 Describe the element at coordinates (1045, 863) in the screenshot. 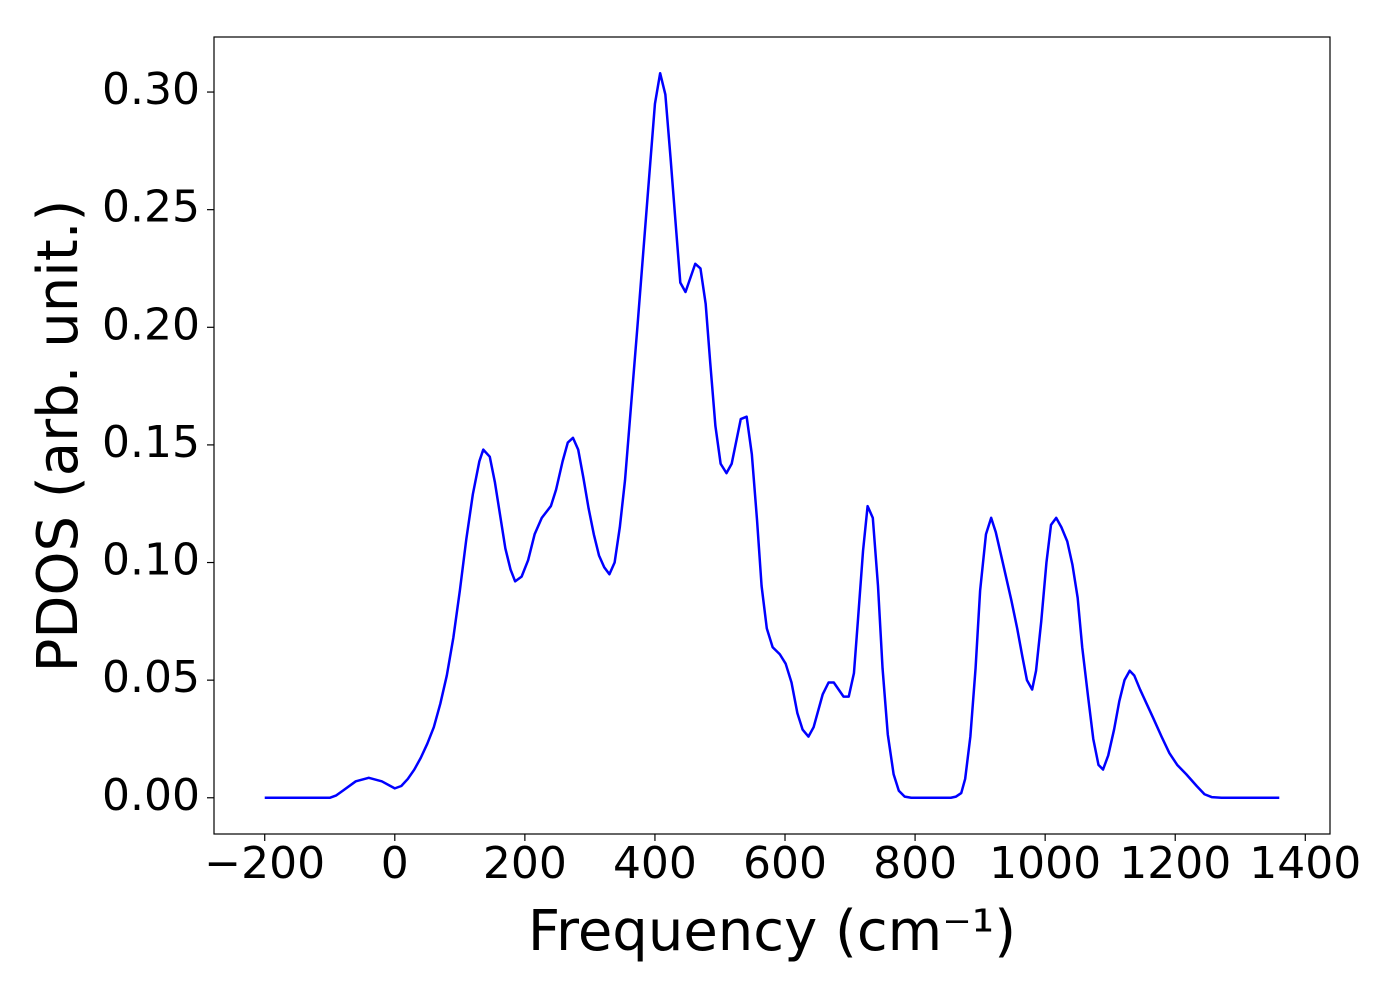

I see `x-tick-label: 1000` at that location.